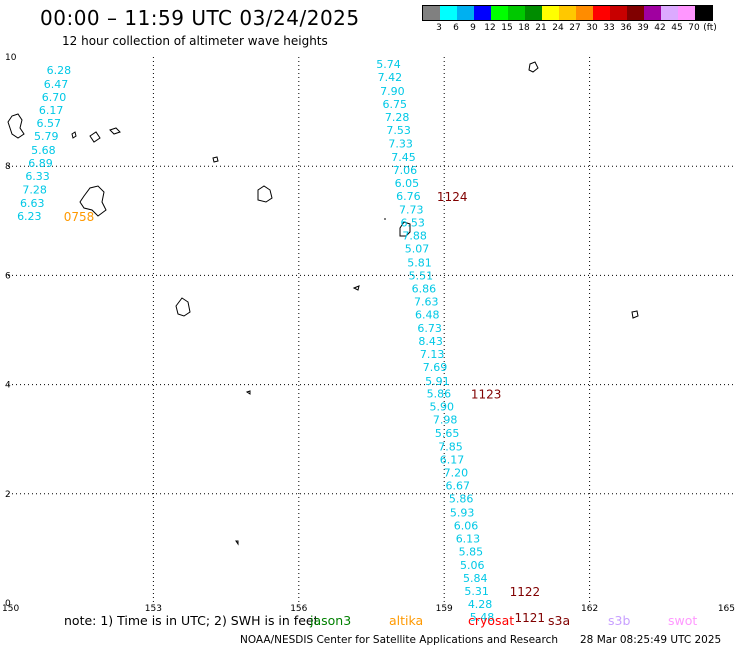 This screenshot has width=740, height=650. Describe the element at coordinates (462, 512) in the screenshot. I see `wave-height-value: 5.93` at that location.